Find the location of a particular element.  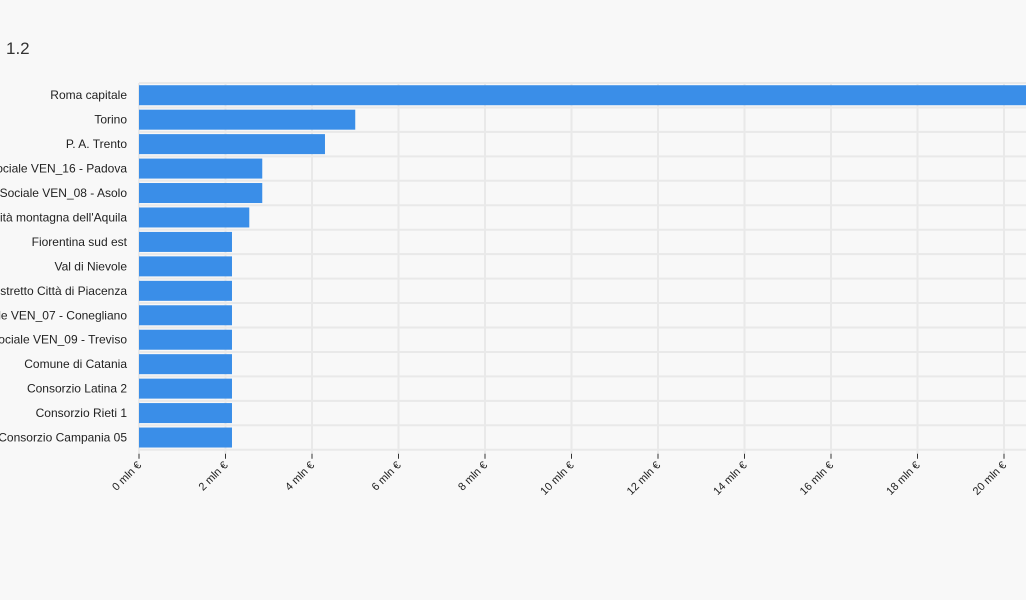

category-label: Ambito Sociale VEN_09 - Treviso is located at coordinates (63, 340).